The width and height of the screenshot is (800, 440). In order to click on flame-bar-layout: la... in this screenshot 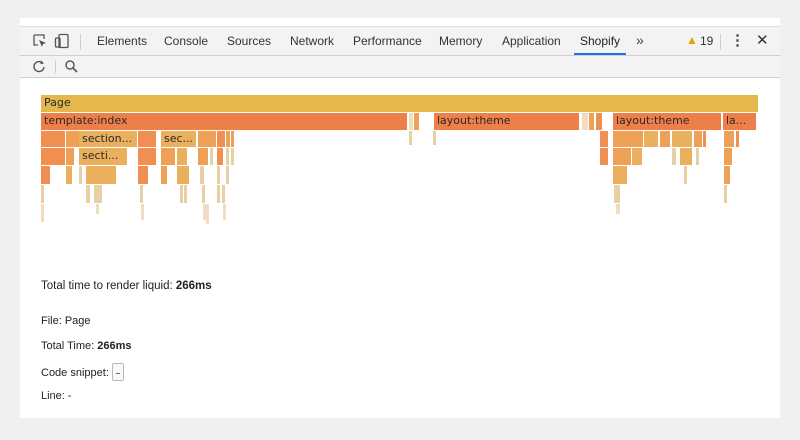, I will do `click(739, 121)`.